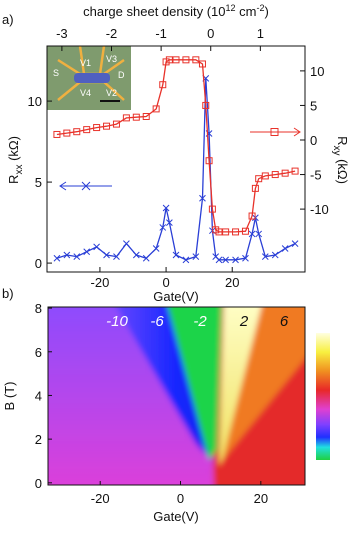 Image resolution: width=355 pixels, height=535 pixels. What do you see at coordinates (317, 71) in the screenshot?
I see `y2-tick-label: 10` at bounding box center [317, 71].